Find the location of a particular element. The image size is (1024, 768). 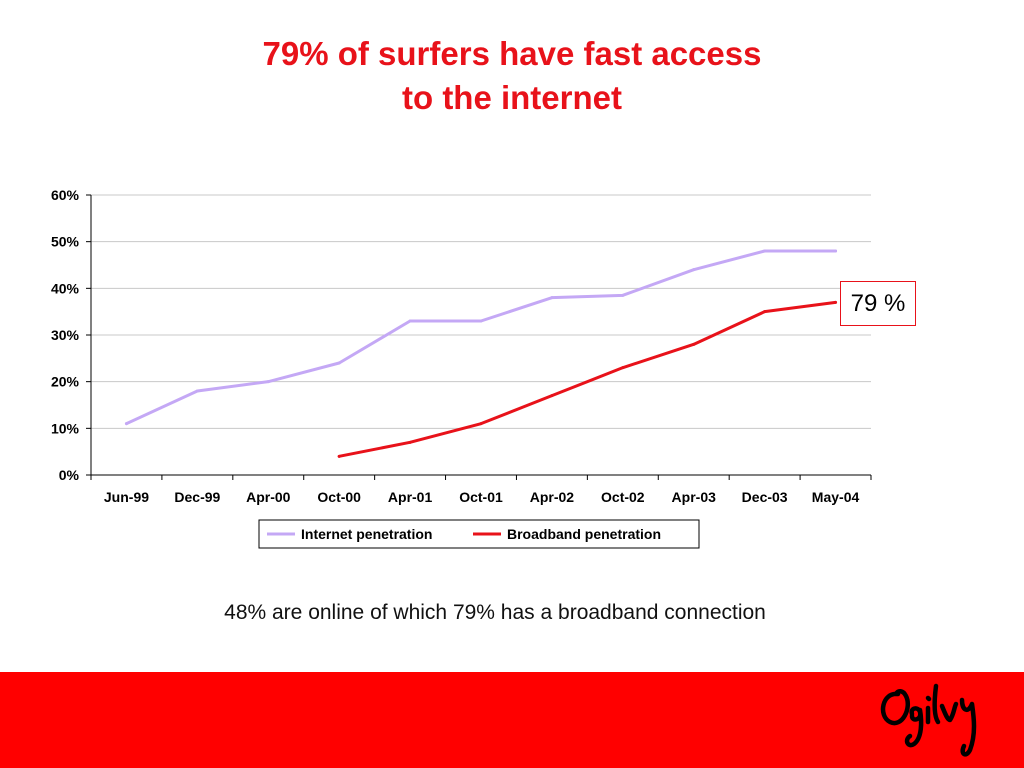

x-tick-label: Apr-03 is located at coordinates (694, 497).